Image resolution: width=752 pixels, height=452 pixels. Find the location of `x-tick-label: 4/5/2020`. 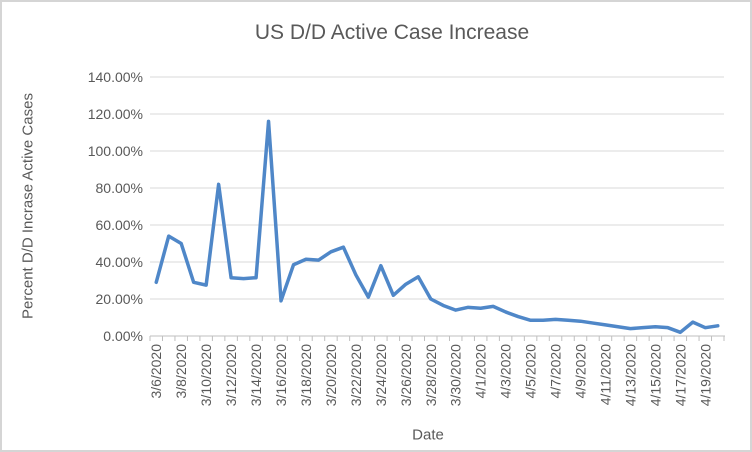

x-tick-label: 4/5/2020 is located at coordinates (531, 371).